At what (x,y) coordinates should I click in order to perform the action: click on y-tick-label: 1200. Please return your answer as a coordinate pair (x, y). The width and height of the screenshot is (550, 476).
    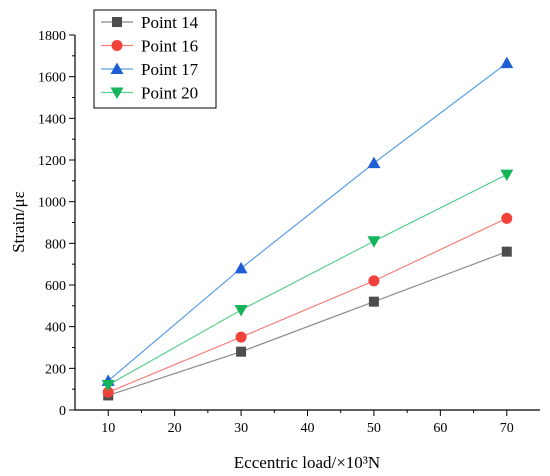
    Looking at the image, I should click on (52, 161).